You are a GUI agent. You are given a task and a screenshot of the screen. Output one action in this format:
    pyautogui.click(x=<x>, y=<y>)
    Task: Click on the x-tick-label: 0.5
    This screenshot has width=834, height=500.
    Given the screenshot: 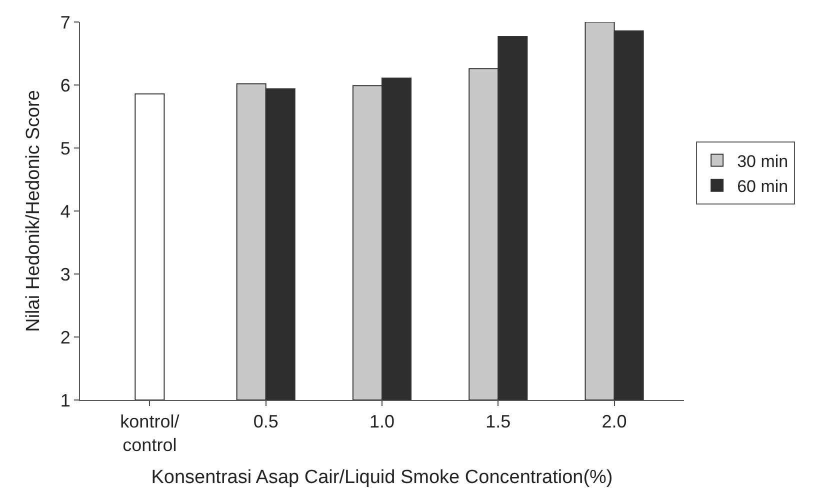 What is the action you would take?
    pyautogui.click(x=265, y=422)
    